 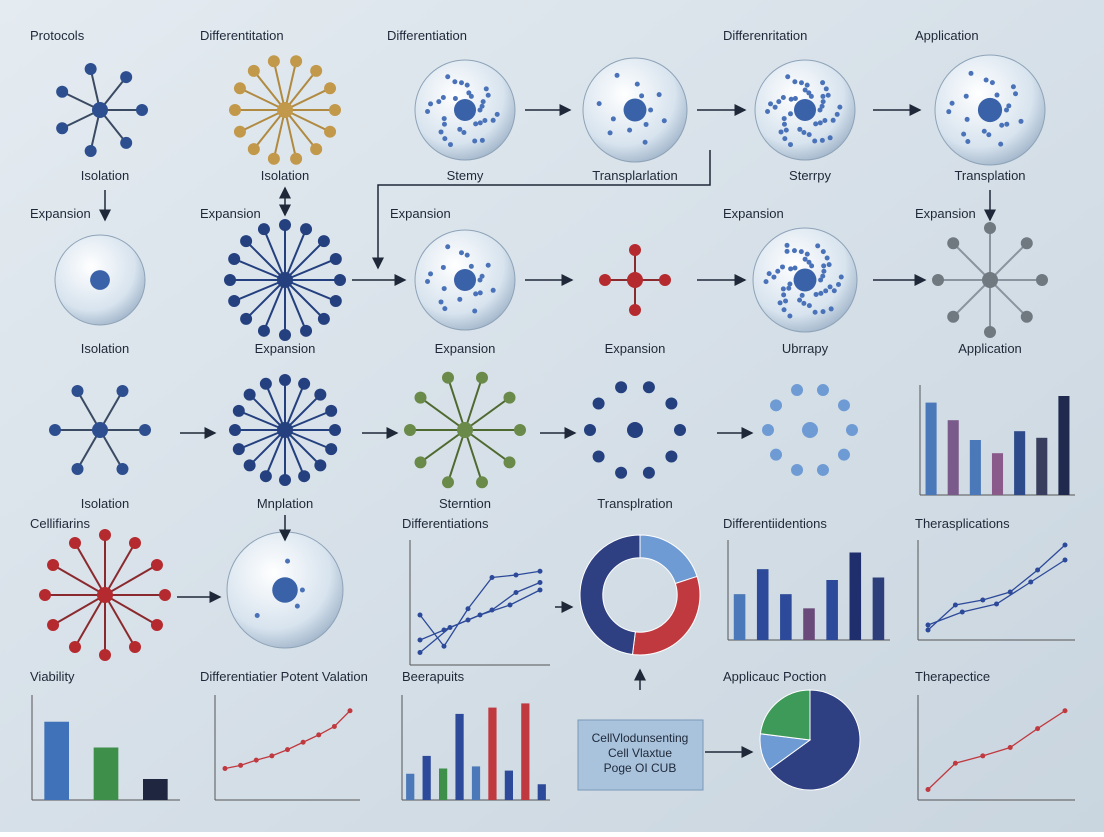 What do you see at coordinates (635, 175) in the screenshot?
I see `node-label: Transplarlation` at bounding box center [635, 175].